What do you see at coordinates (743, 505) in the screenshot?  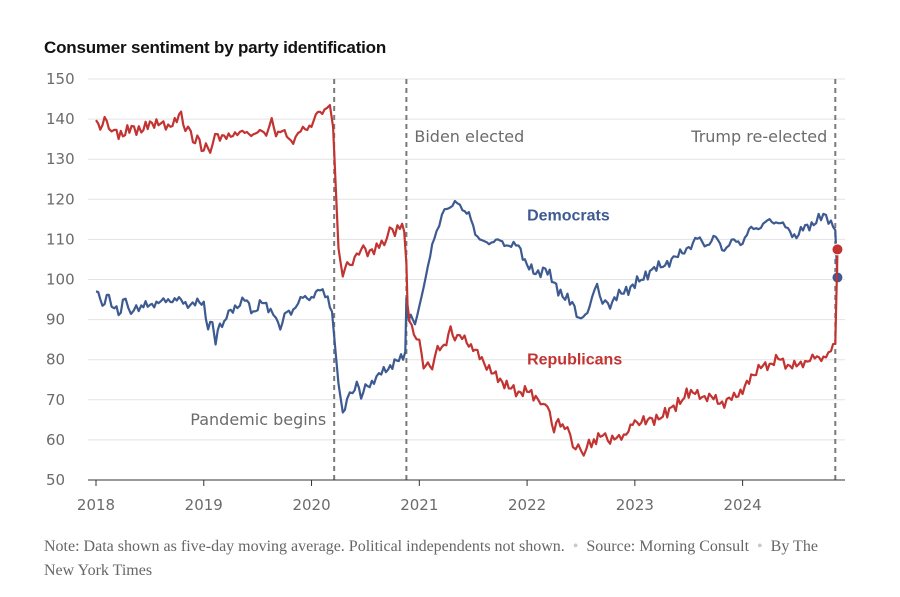 I see `x-tick-label: 2024` at bounding box center [743, 505].